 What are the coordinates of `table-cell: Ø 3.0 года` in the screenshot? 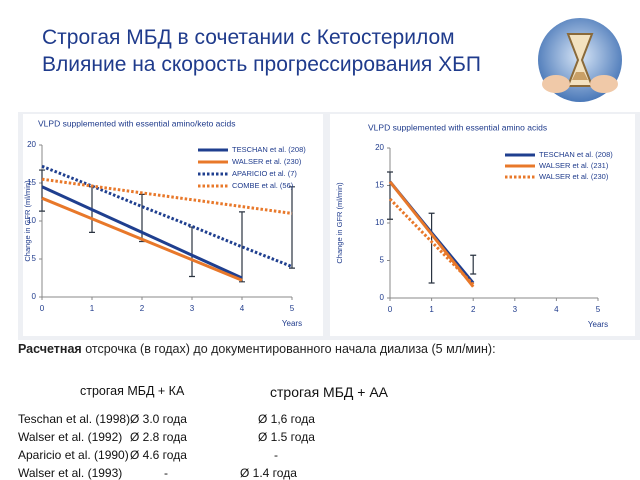 It's located at (158, 419).